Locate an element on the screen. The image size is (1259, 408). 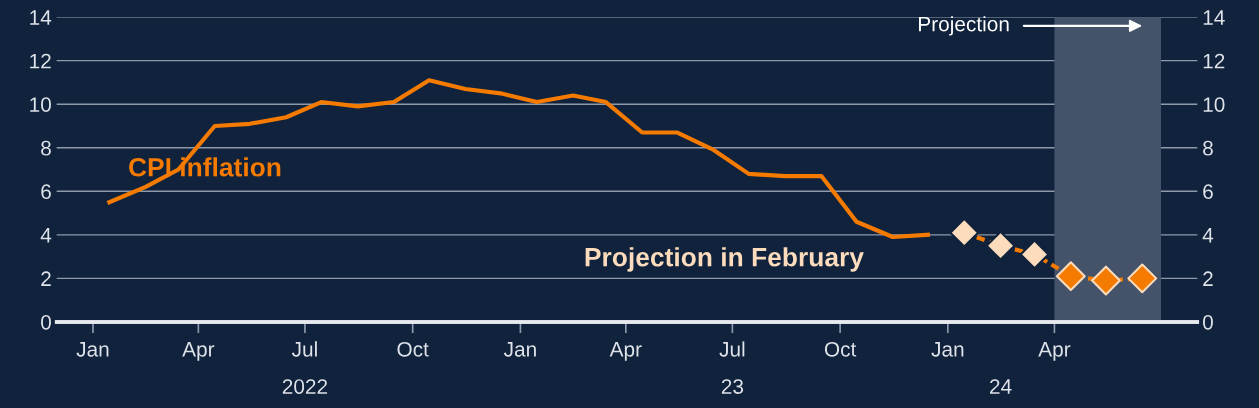
band-label: Projection is located at coordinates (964, 26).